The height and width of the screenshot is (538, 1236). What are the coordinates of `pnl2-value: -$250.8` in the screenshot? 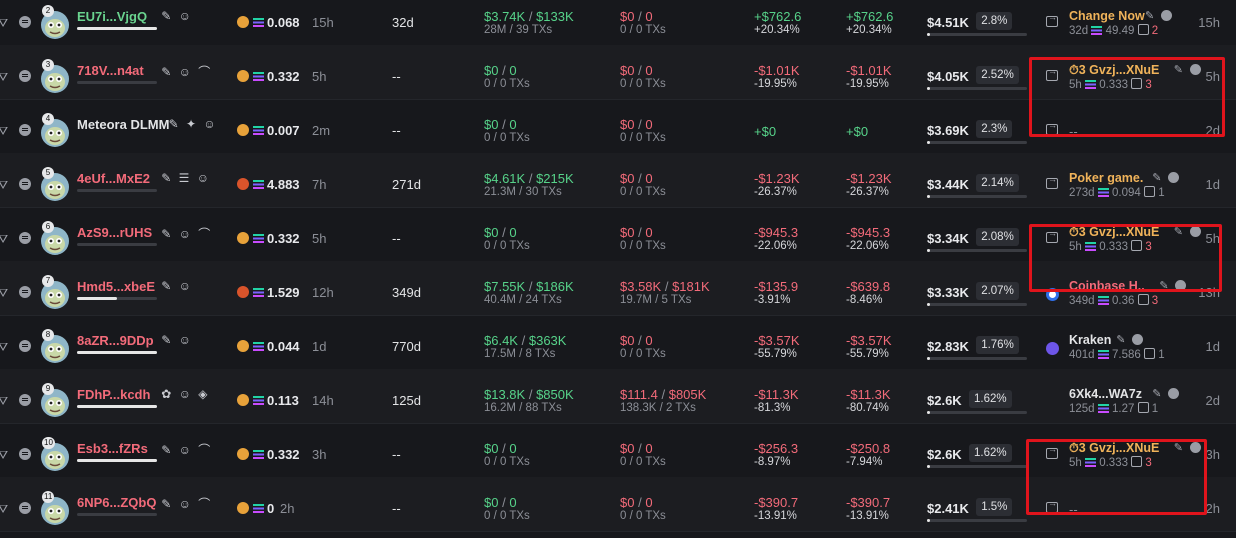 It's located at (868, 448).